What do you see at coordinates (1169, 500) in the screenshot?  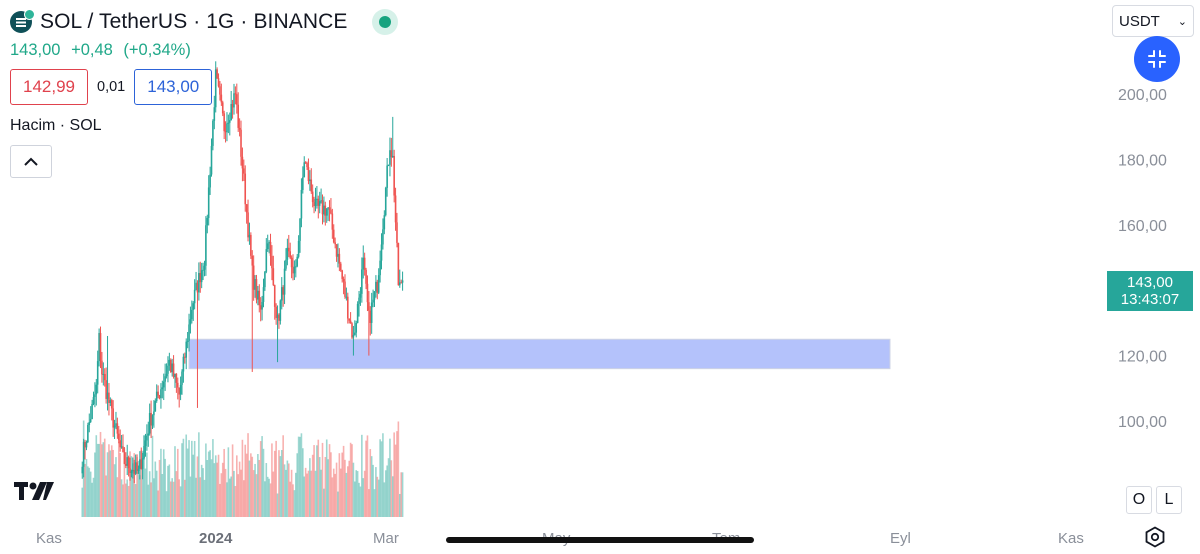 I see `log-scale-button: L` at bounding box center [1169, 500].